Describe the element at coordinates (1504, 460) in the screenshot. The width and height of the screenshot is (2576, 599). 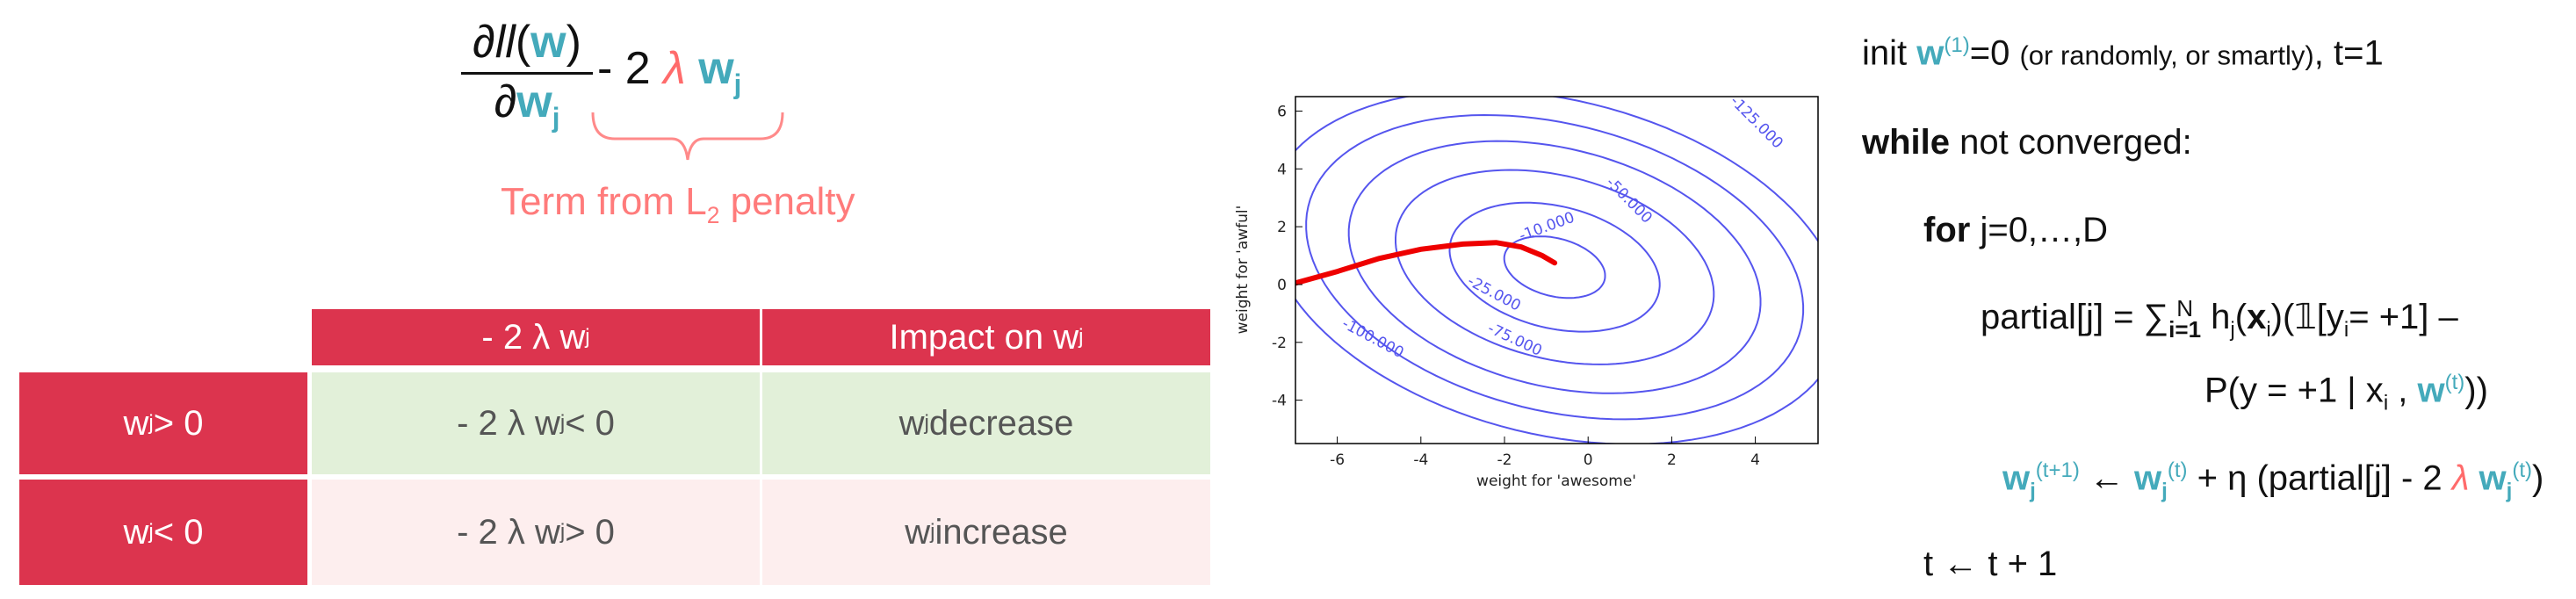
I see `x-tick-label: -2` at that location.